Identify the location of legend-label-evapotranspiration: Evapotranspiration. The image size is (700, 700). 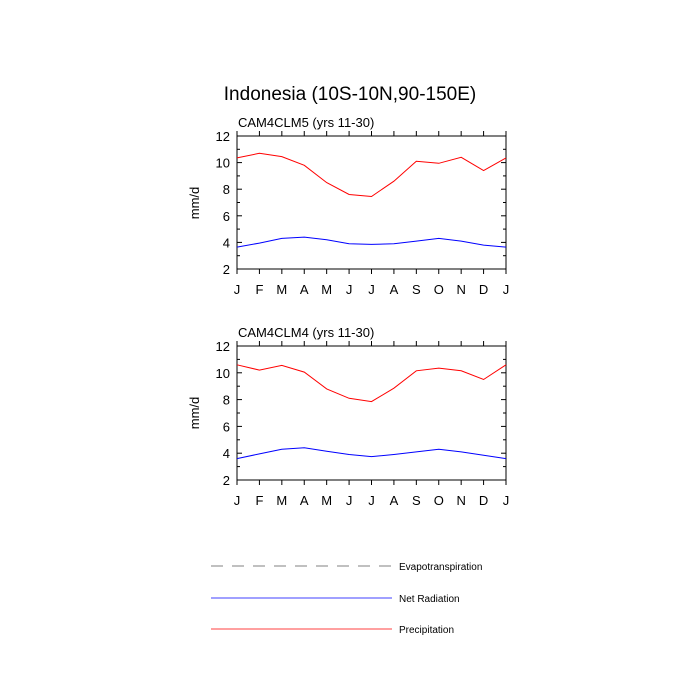
(440, 567).